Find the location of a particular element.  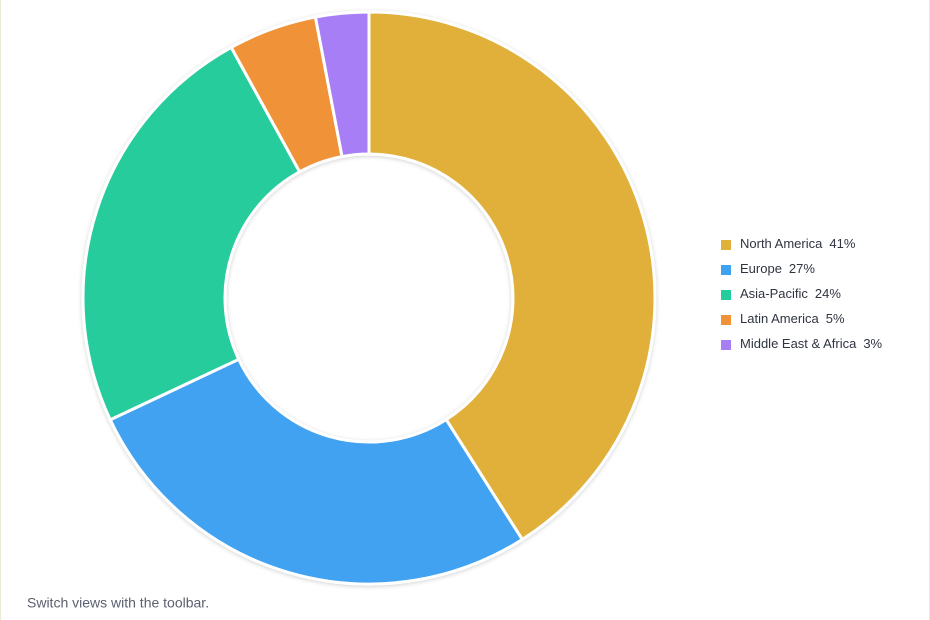

legend-entry: Europe 27% is located at coordinates (777, 268).